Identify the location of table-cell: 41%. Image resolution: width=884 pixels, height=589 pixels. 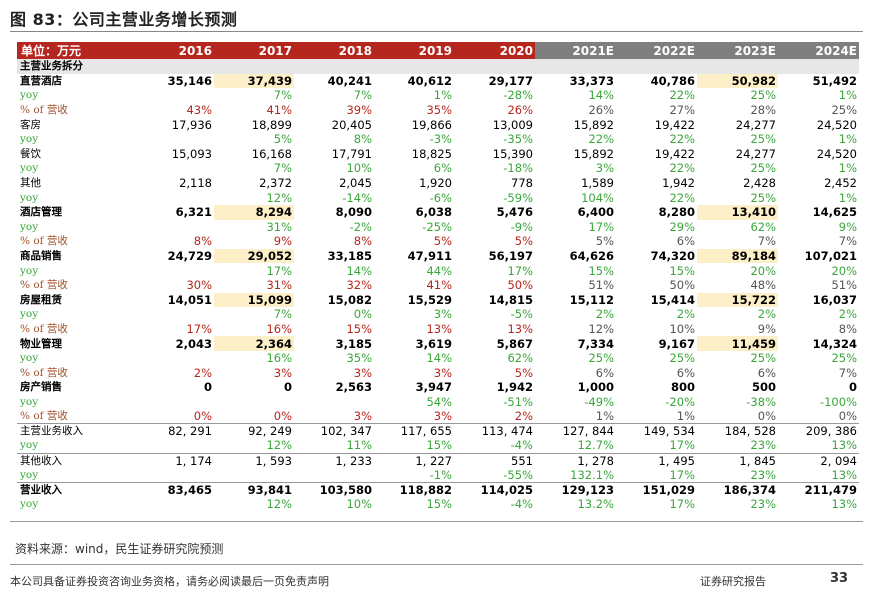
(439, 285).